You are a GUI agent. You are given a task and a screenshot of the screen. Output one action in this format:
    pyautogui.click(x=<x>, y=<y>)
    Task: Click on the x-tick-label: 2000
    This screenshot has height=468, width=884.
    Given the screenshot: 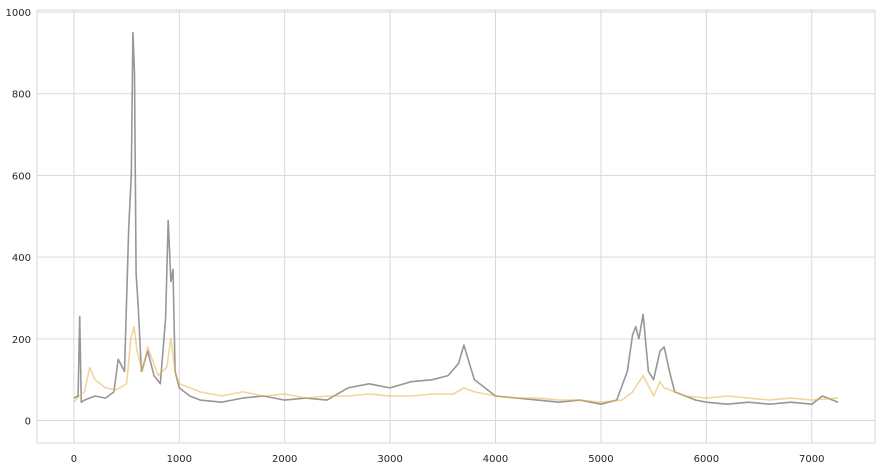 What is the action you would take?
    pyautogui.click(x=284, y=459)
    